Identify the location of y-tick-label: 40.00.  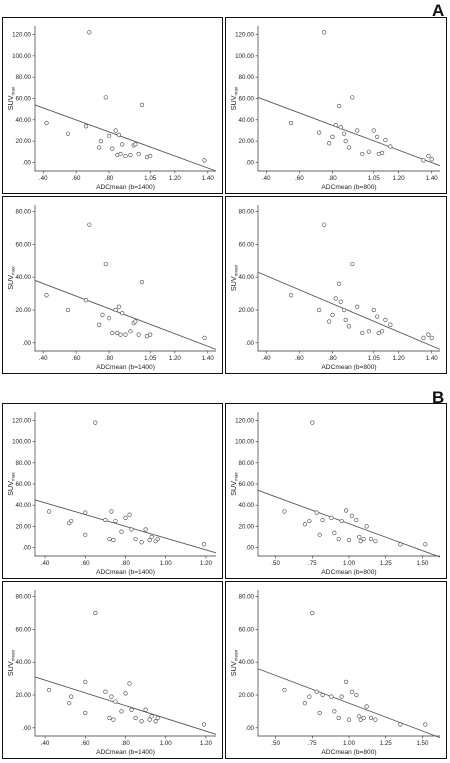
(24, 505).